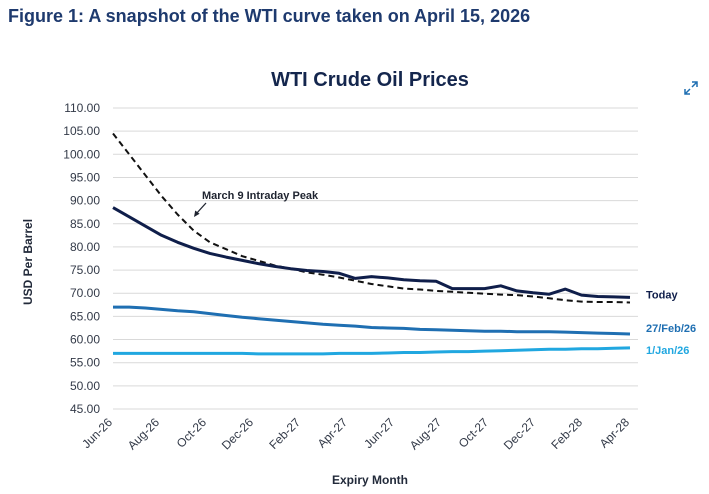  I want to click on y-tick-label: 70.00, so click(85, 293).